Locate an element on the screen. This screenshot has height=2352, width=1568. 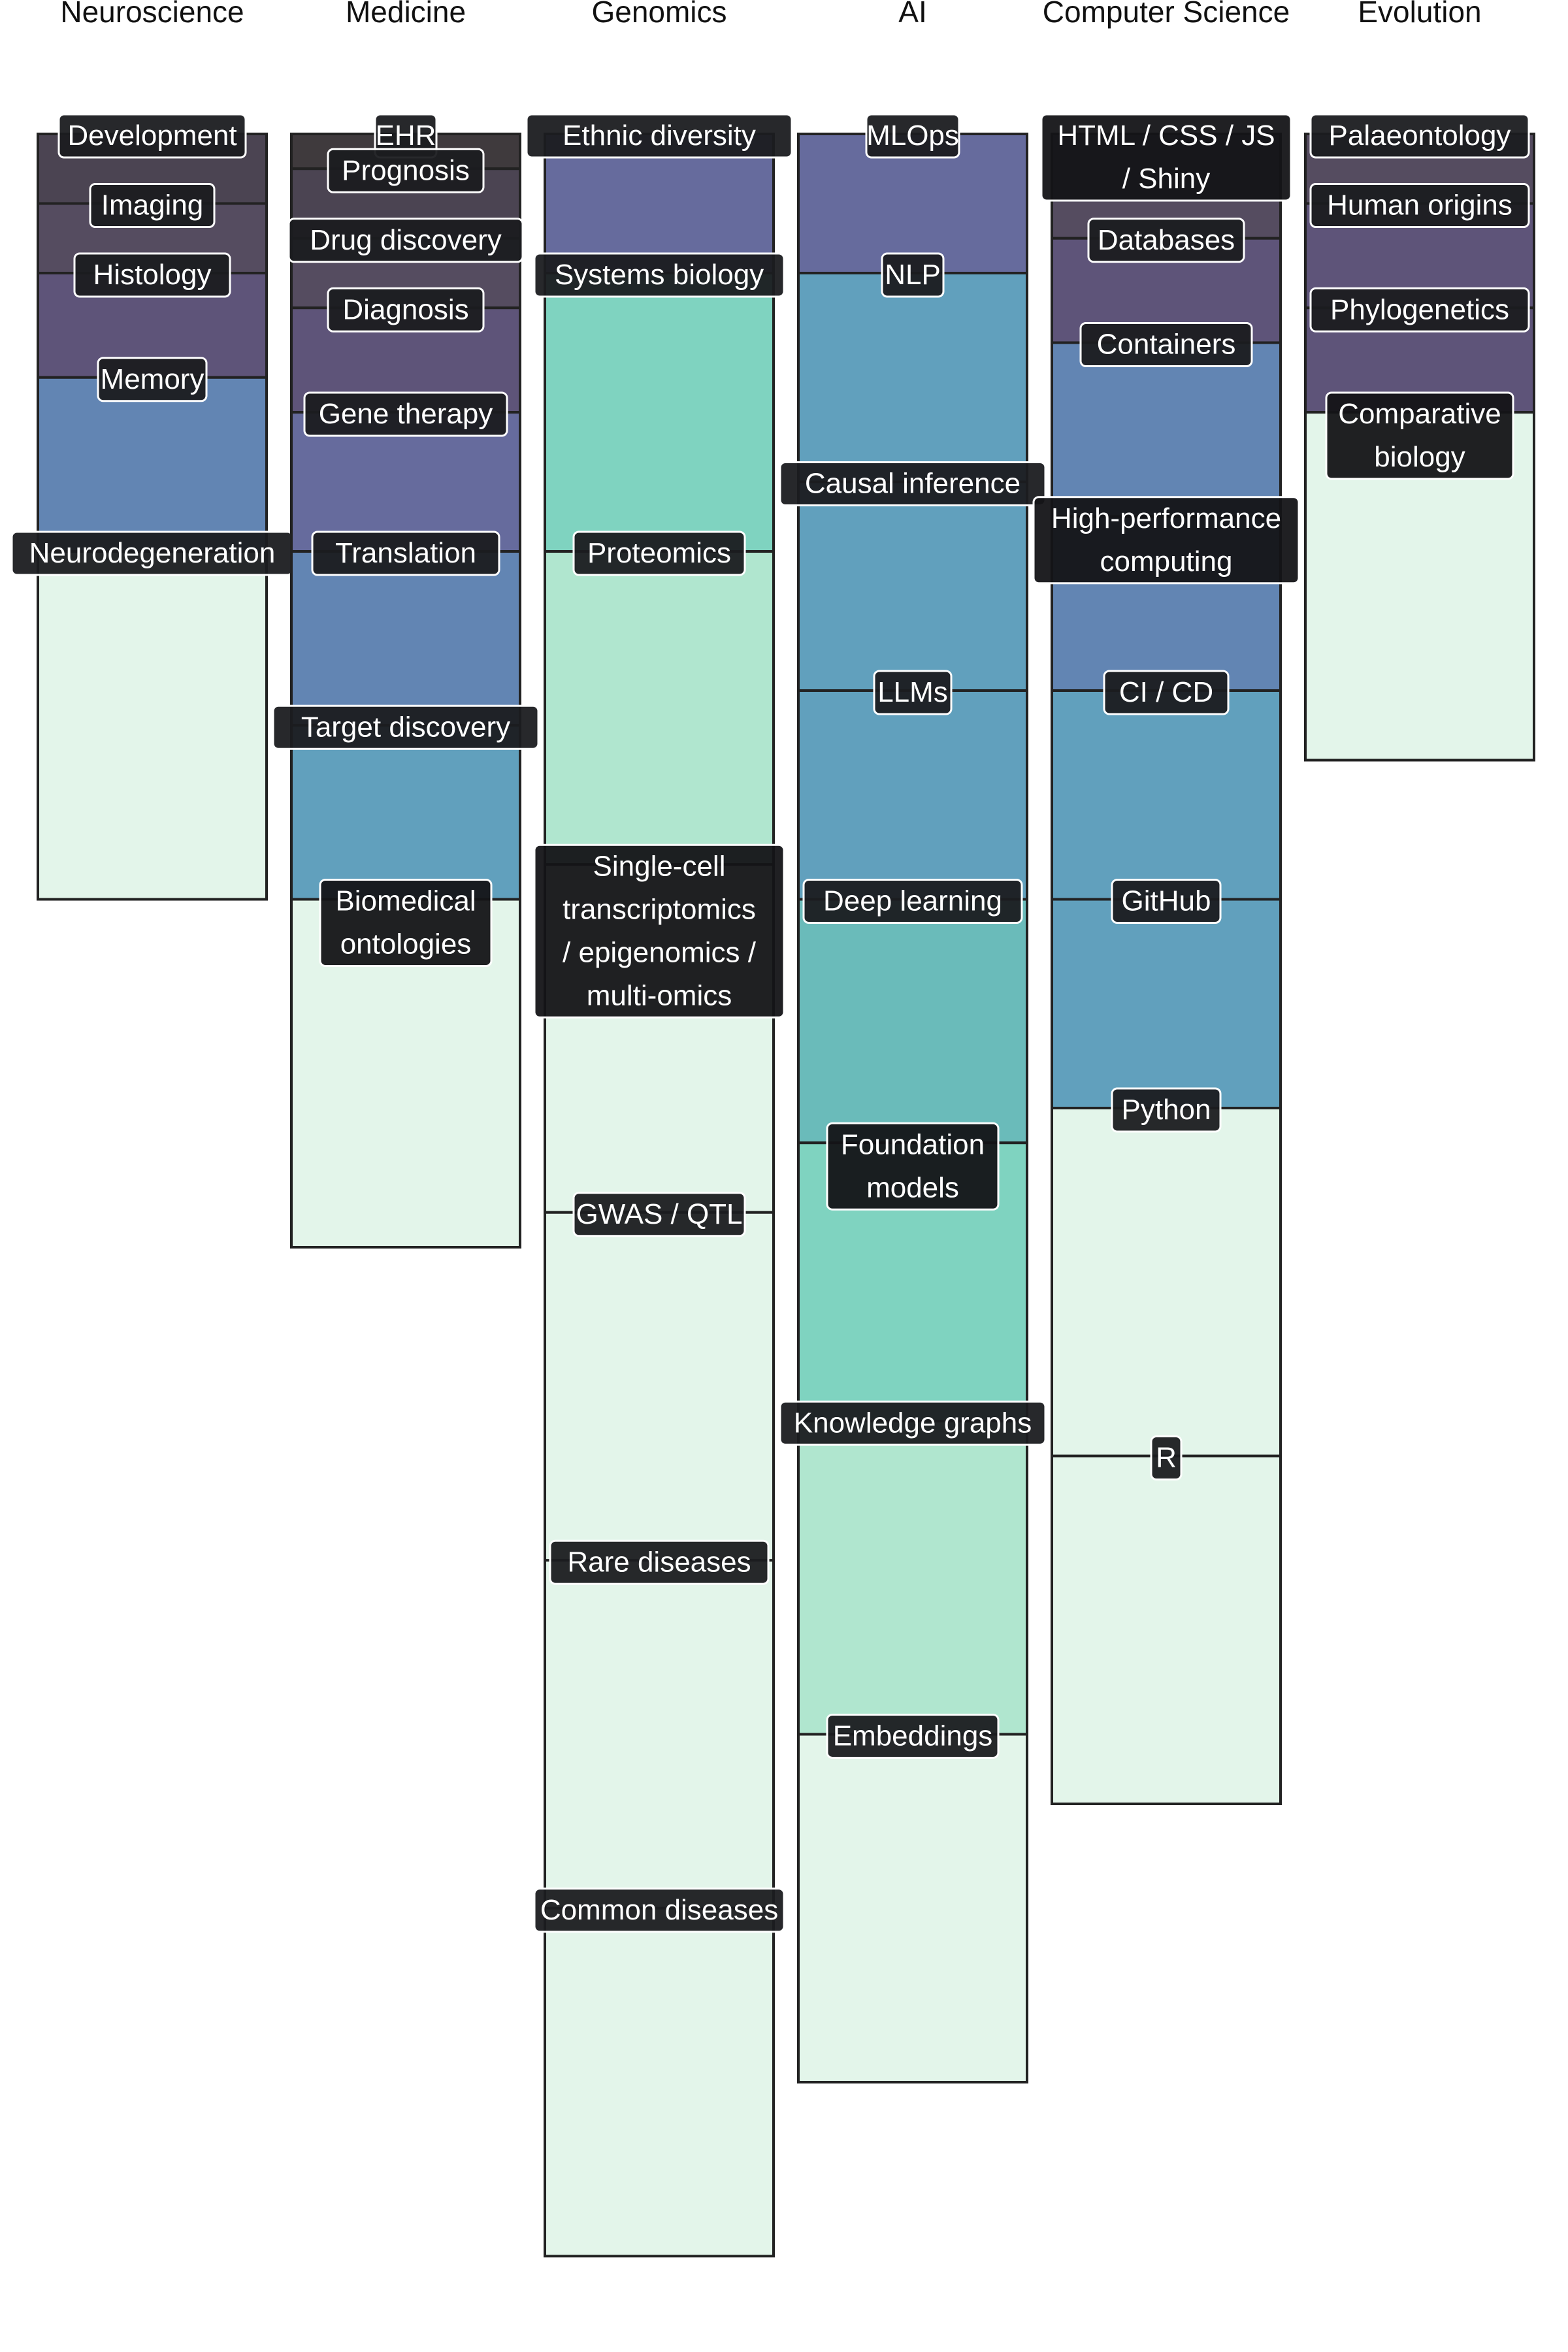
segment-label-text: Proteomics is located at coordinates (659, 553).